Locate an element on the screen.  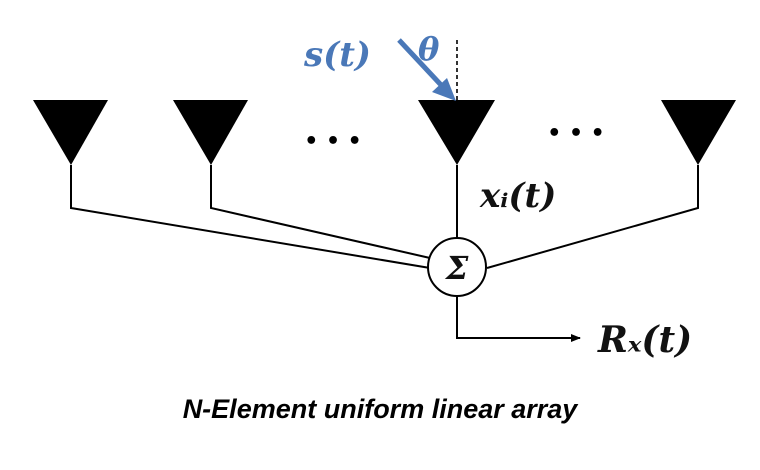
angle-label: θ is located at coordinates (429, 49).